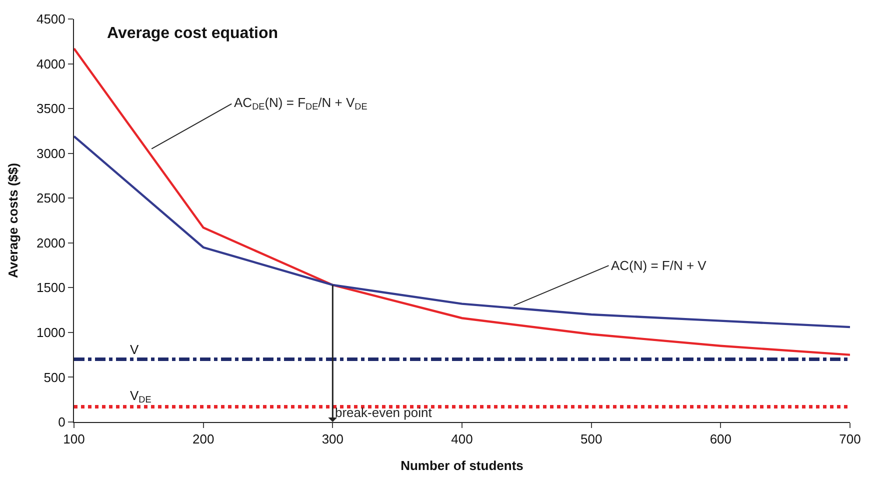  What do you see at coordinates (301, 103) in the screenshot?
I see `annotation: AC$_{DE}$(N) = F$_{DE}$/N + V$_{DE}$` at bounding box center [301, 103].